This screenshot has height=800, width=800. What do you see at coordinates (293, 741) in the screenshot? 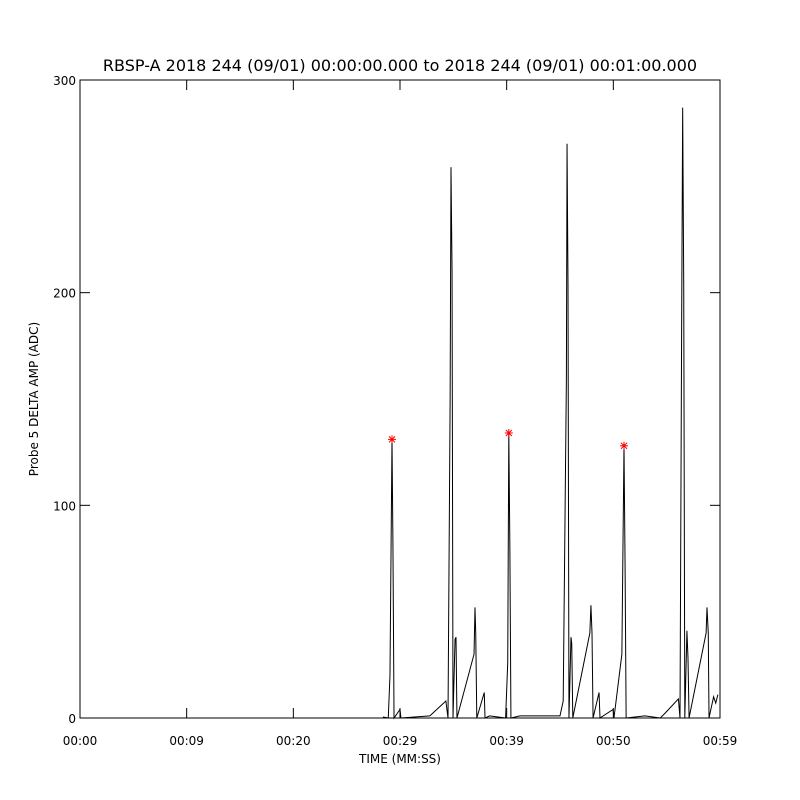
I see `x-tick-label: 00:20` at bounding box center [293, 741].